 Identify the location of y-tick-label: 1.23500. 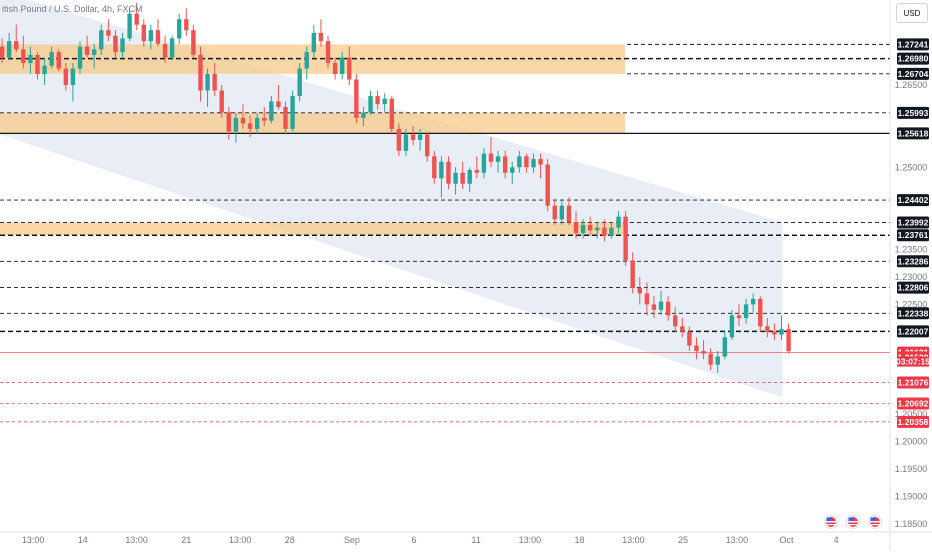
(911, 250).